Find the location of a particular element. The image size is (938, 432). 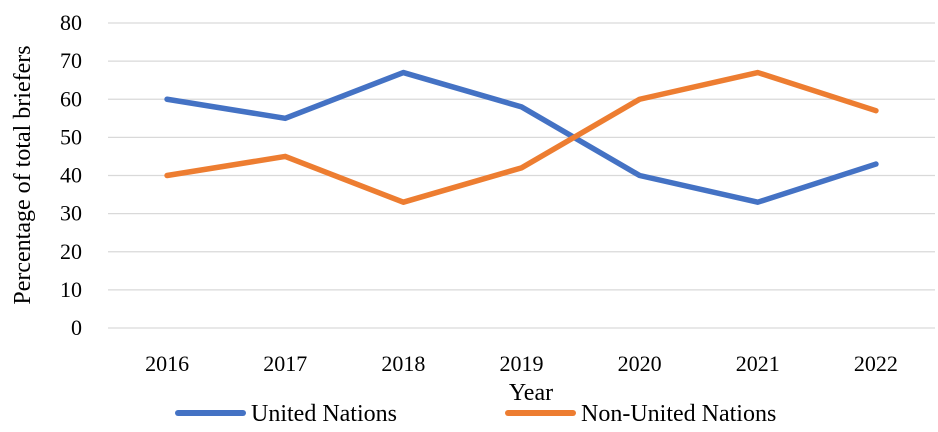

x-tick-label: 2016 is located at coordinates (167, 363).